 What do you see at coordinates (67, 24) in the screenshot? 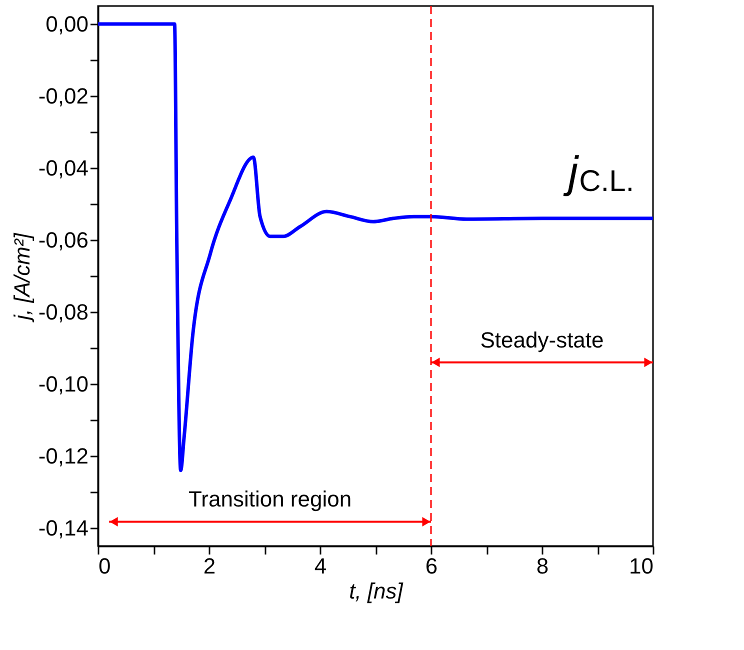
I see `y-tick-label: 0,00` at bounding box center [67, 24].